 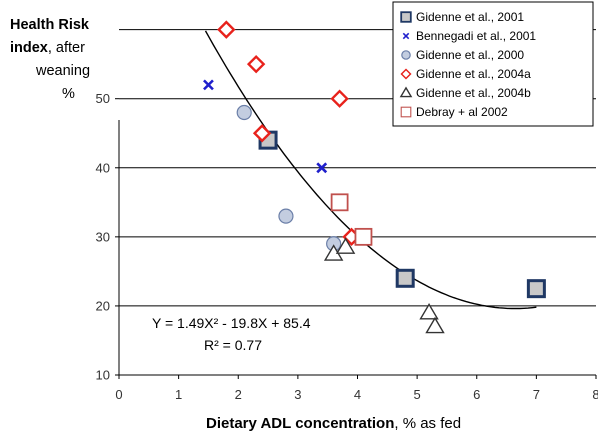 I want to click on x-tick-label-2: 2, so click(x=238, y=394).